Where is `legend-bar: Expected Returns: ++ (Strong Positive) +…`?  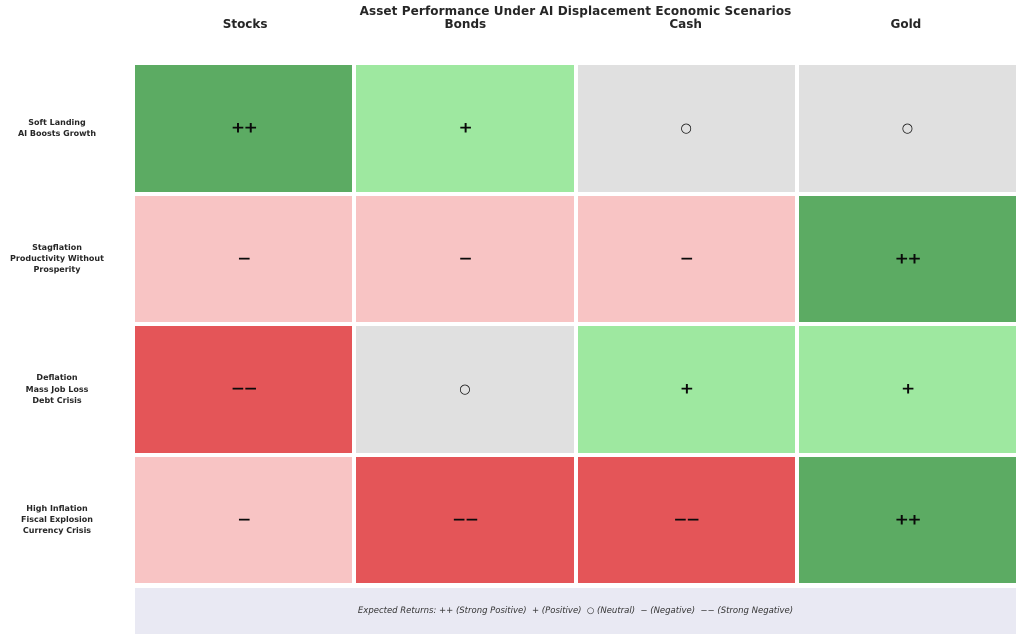 legend-bar: Expected Returns: ++ (Strong Positive) +… is located at coordinates (575, 611).